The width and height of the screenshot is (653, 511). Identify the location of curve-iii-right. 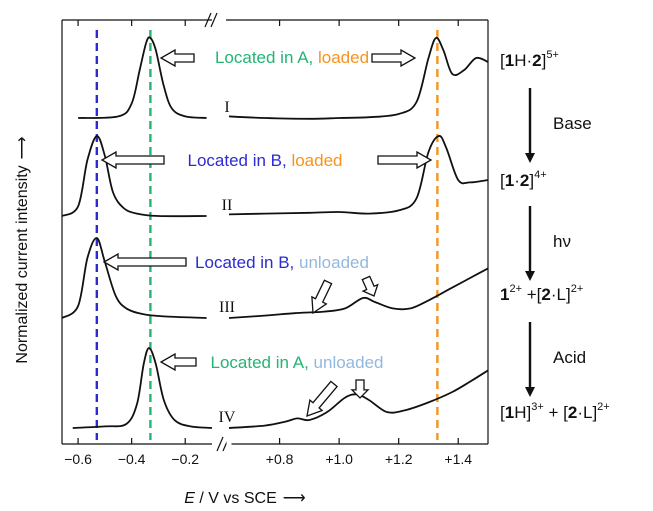
(358, 293).